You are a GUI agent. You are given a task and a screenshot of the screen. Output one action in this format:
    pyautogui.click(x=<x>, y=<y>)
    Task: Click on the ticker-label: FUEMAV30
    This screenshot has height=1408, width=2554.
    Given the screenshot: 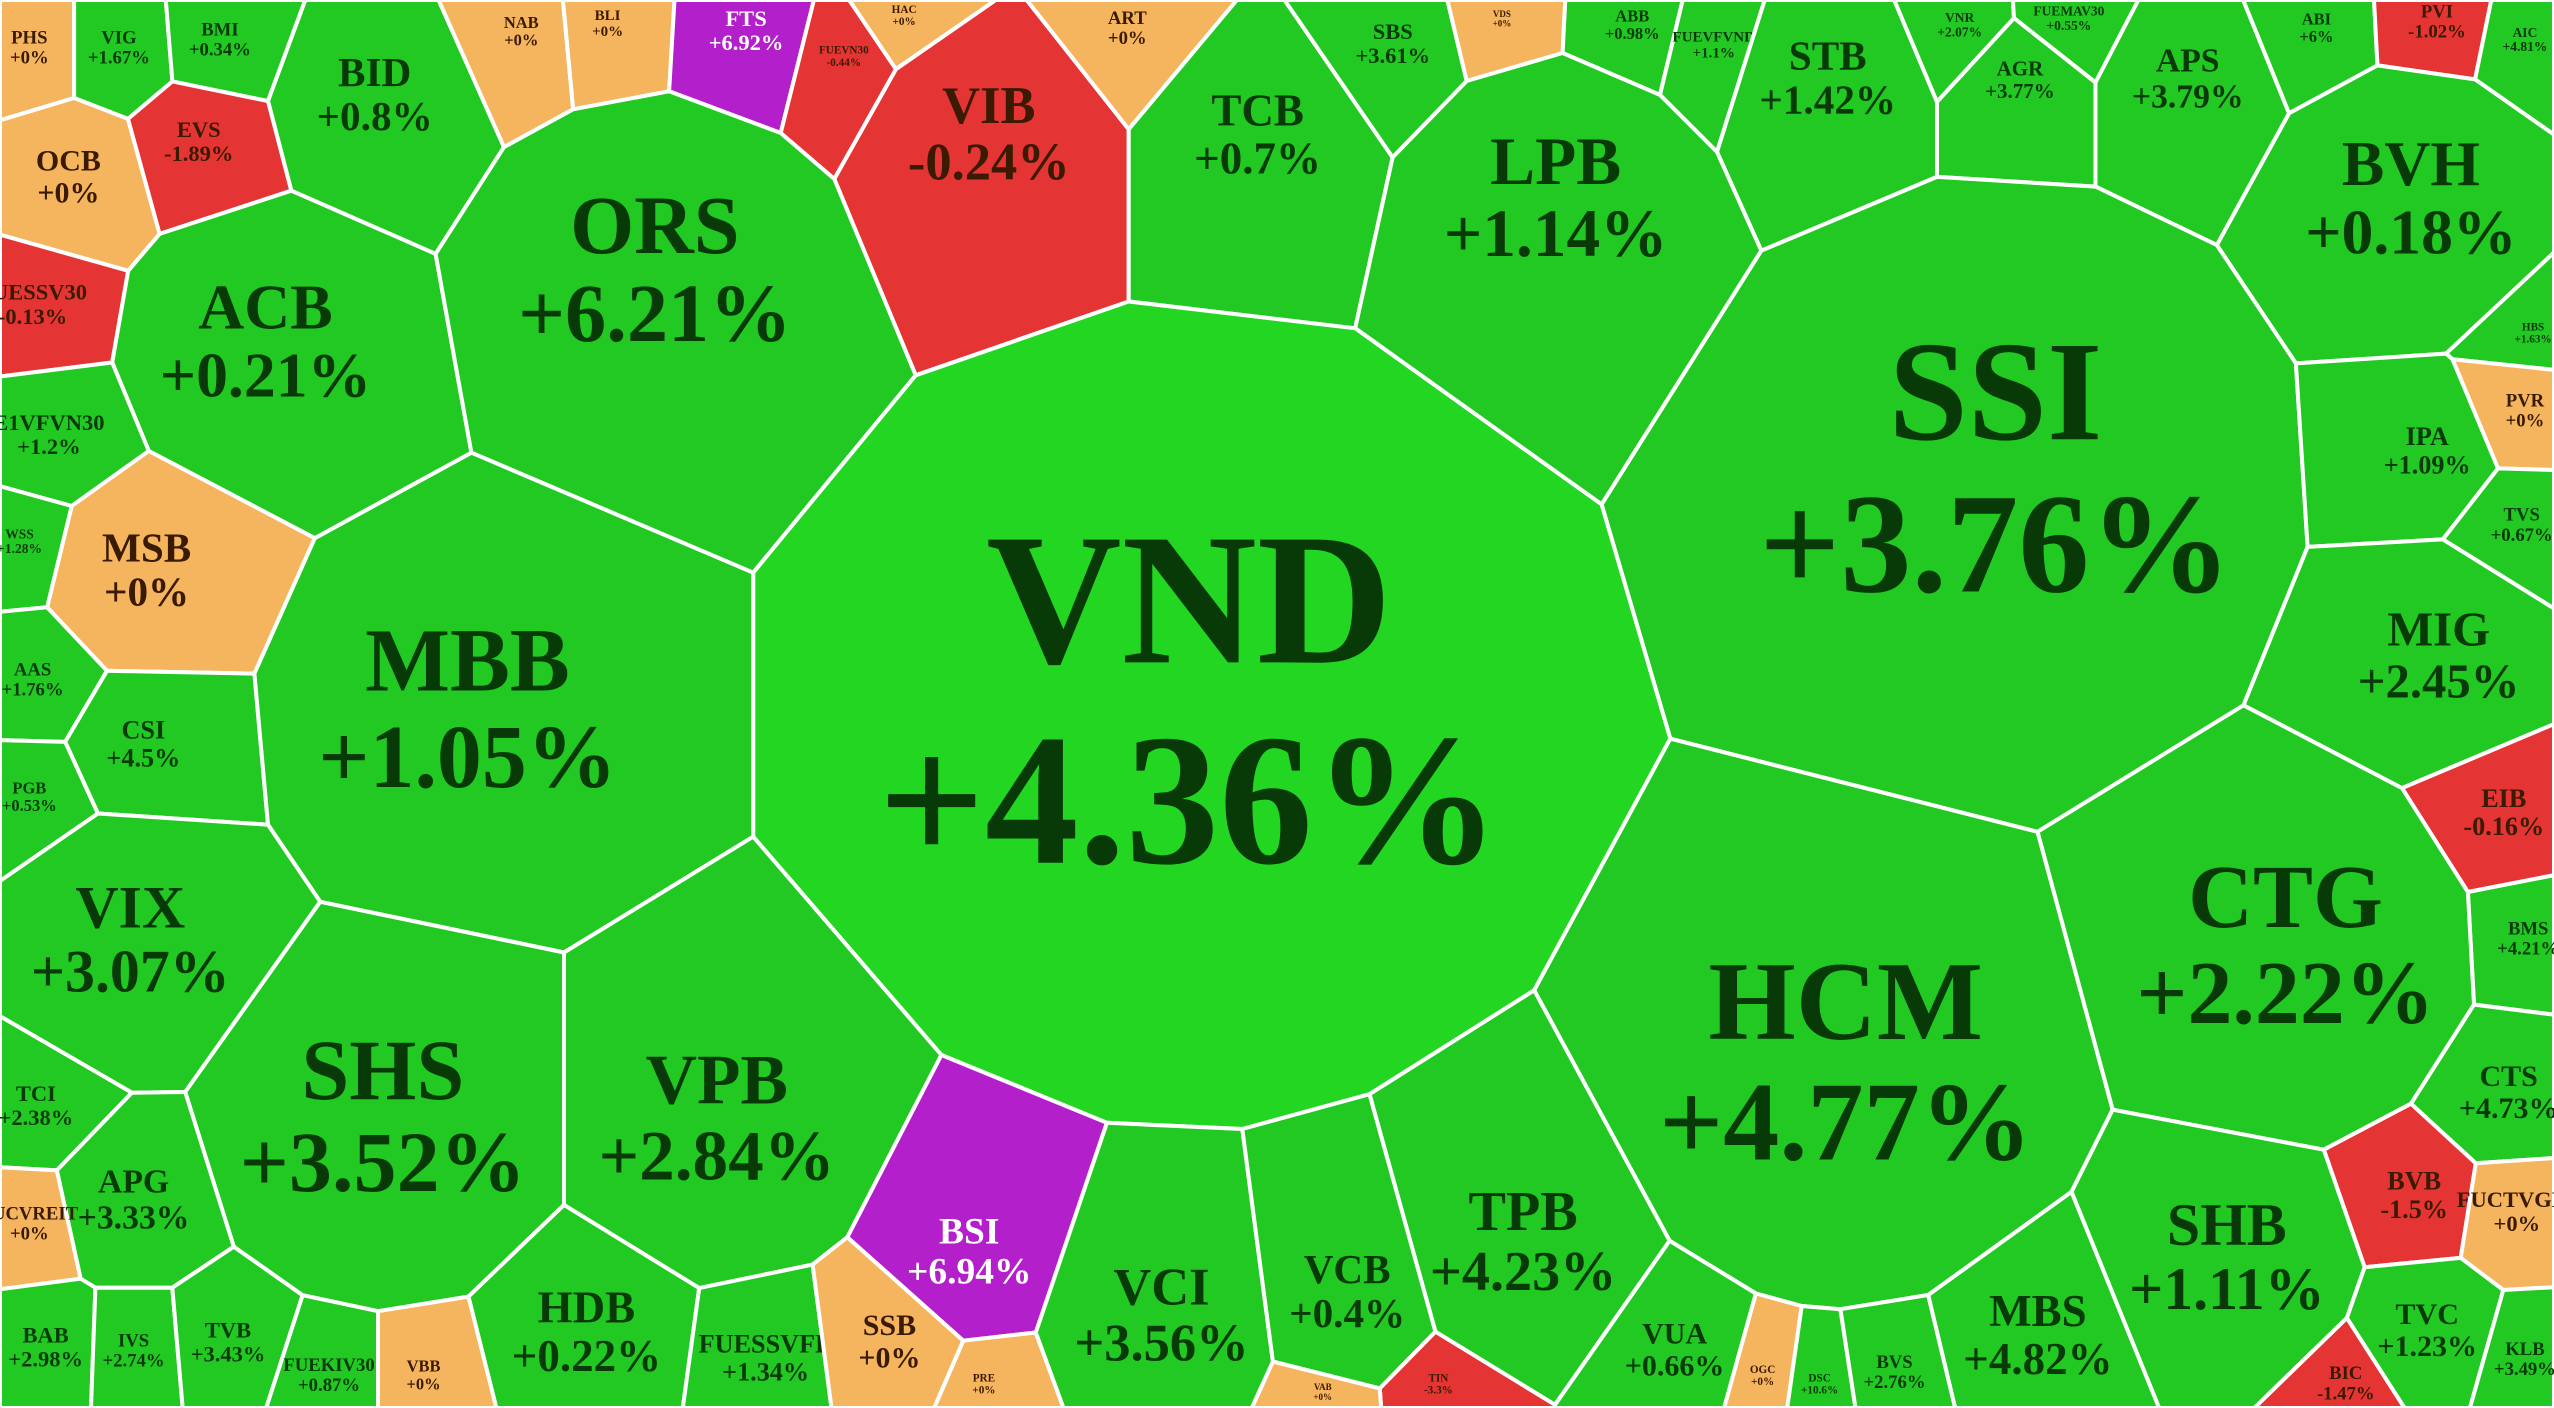 What is the action you would take?
    pyautogui.click(x=2068, y=11)
    